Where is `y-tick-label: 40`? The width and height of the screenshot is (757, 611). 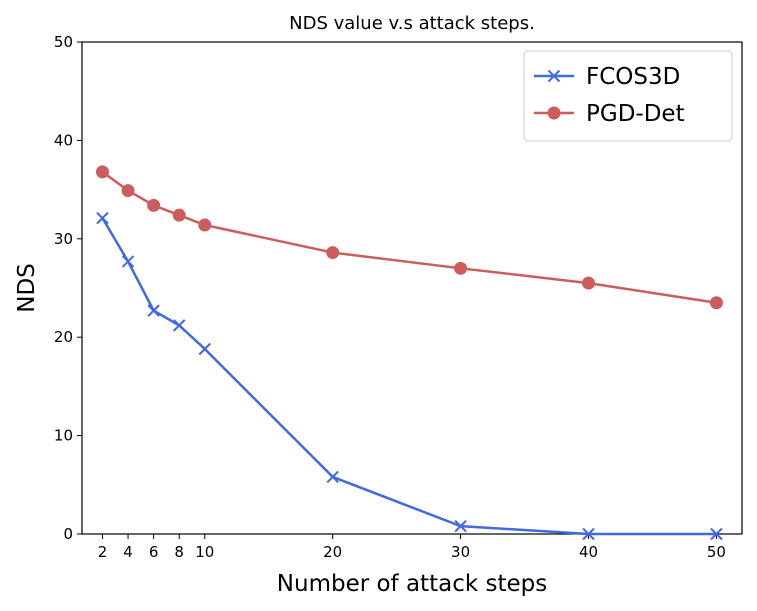
y-tick-label: 40 is located at coordinates (63, 140).